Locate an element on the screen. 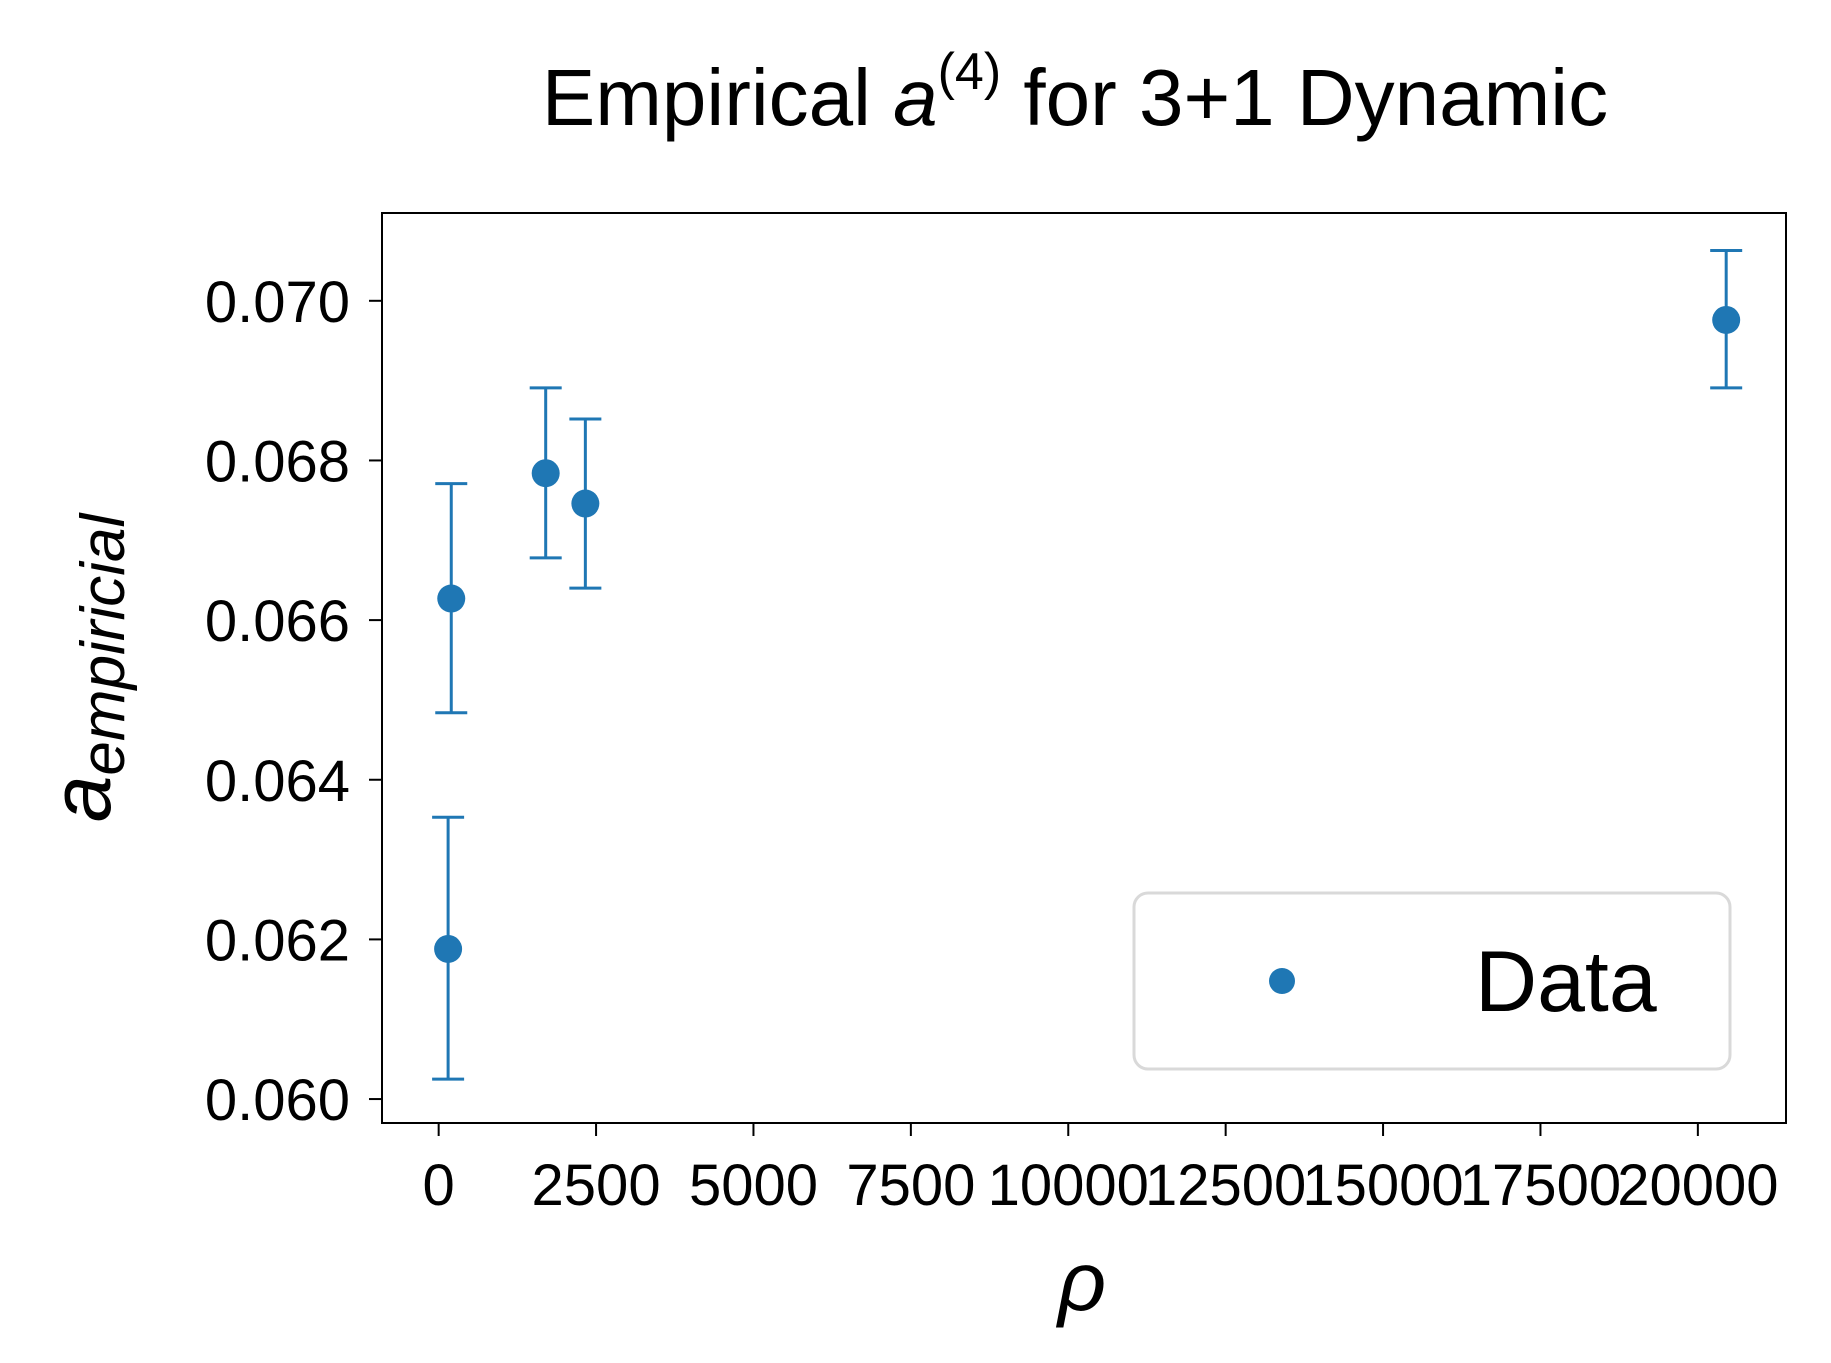 The image size is (1831, 1363). y-axis-label: aempiricial is located at coordinates (86, 667).